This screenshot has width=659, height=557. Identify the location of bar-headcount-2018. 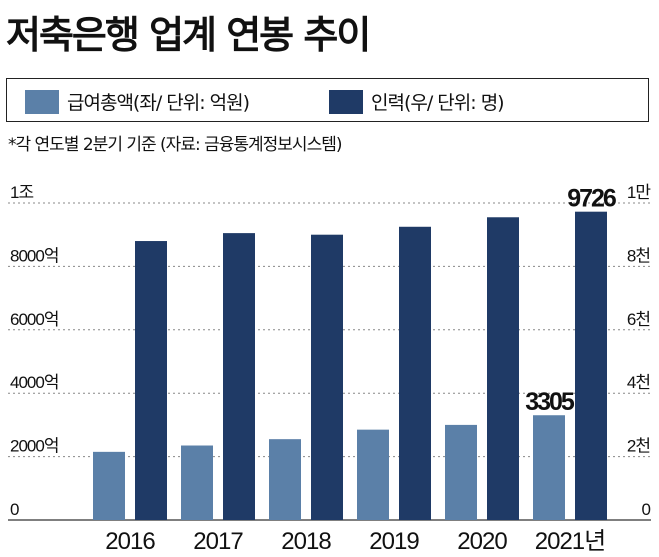
(327, 377).